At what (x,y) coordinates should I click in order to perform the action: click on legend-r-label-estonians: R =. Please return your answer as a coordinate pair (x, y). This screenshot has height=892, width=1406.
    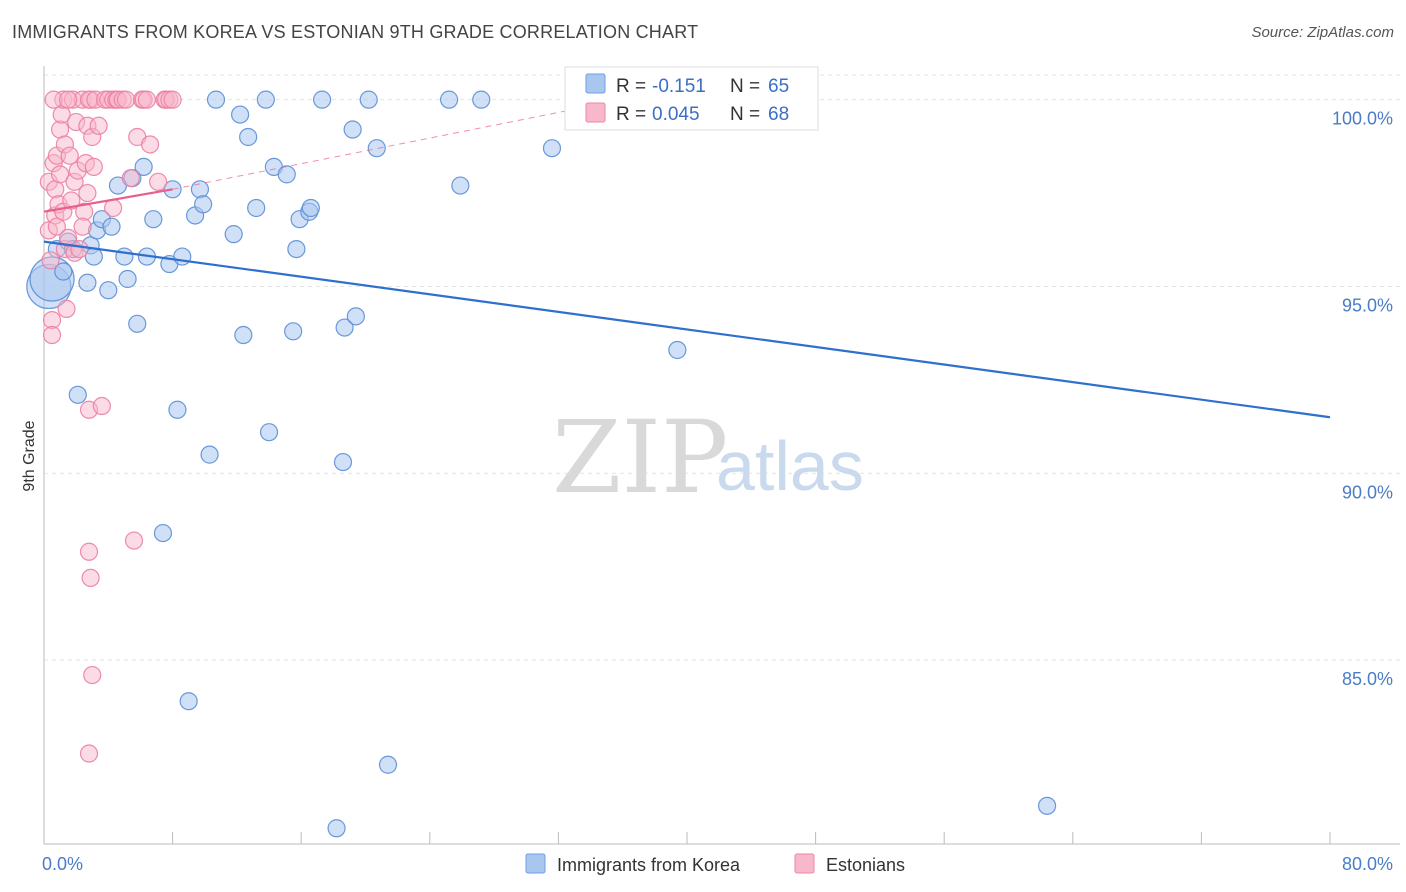
    Looking at the image, I should click on (631, 114).